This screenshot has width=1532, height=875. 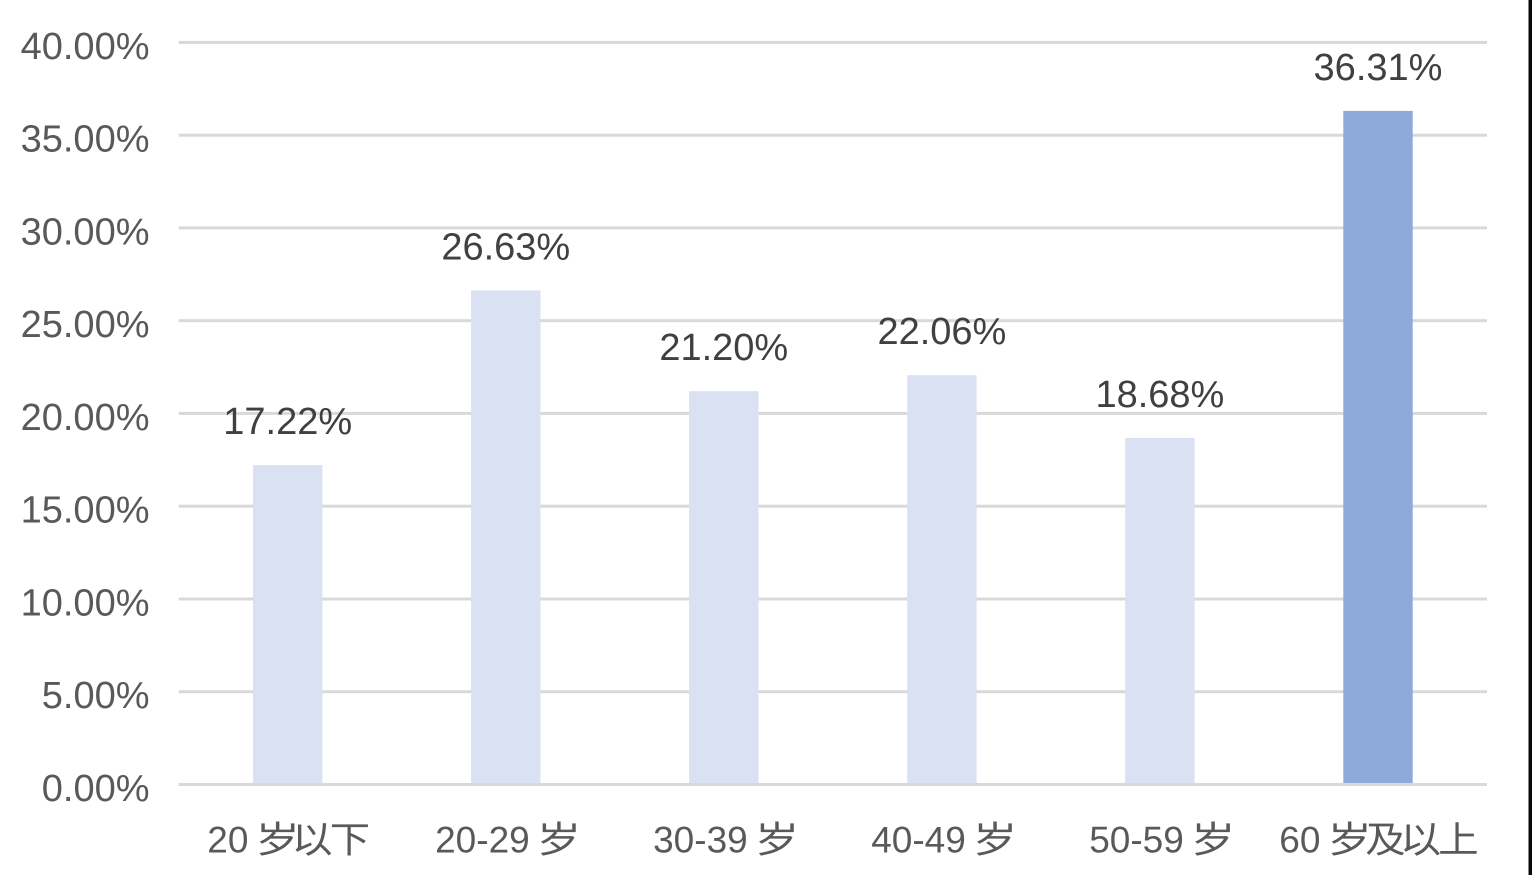 What do you see at coordinates (287, 422) in the screenshot?
I see `svg-text: 17.22%` at bounding box center [287, 422].